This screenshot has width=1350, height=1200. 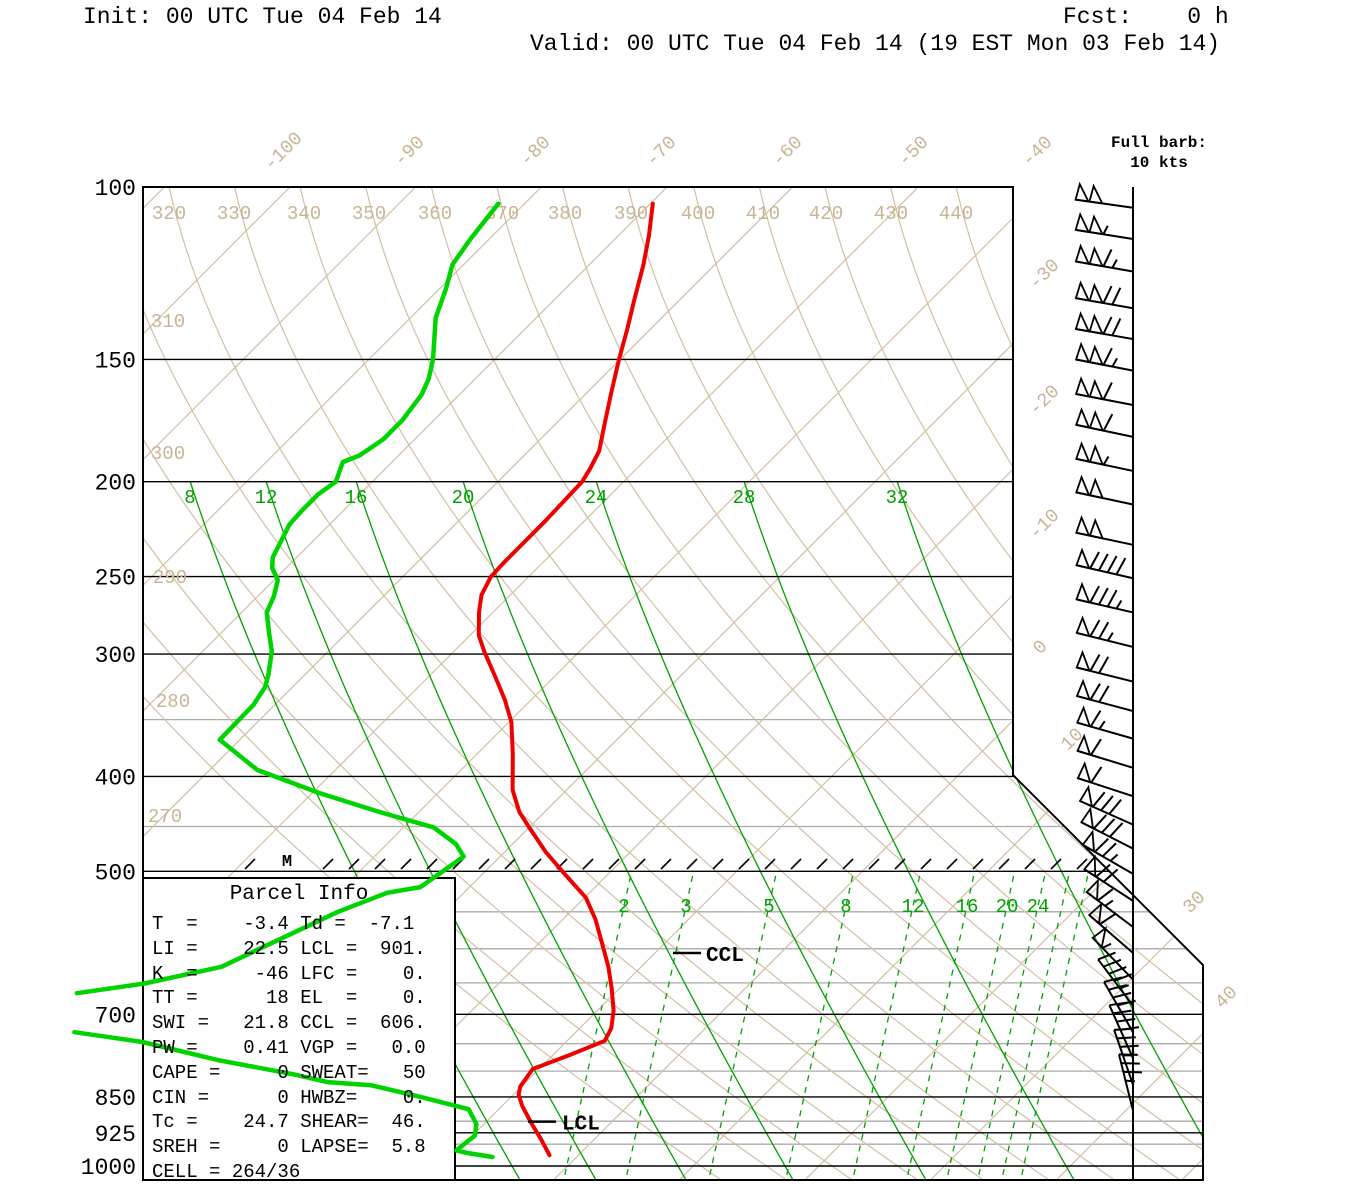 What do you see at coordinates (115, 579) in the screenshot?
I see `pressure-tick-label: 250` at bounding box center [115, 579].